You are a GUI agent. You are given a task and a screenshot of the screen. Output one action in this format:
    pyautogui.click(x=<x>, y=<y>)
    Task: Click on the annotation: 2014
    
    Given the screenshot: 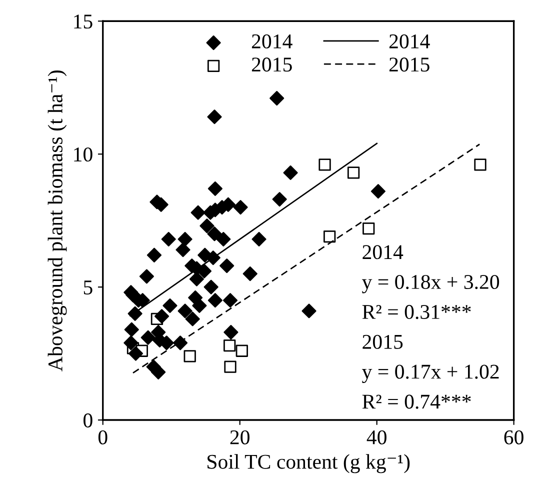 What is the action you would take?
    pyautogui.click(x=383, y=252)
    